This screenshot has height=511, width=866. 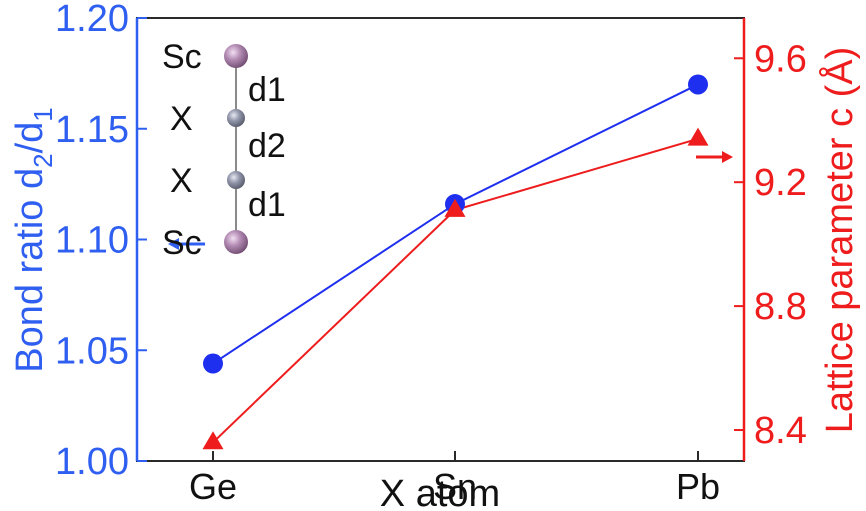 I want to click on left-axis-ticks: 1.00 1.05 1.10 1.15 1.20, so click(x=101, y=241).